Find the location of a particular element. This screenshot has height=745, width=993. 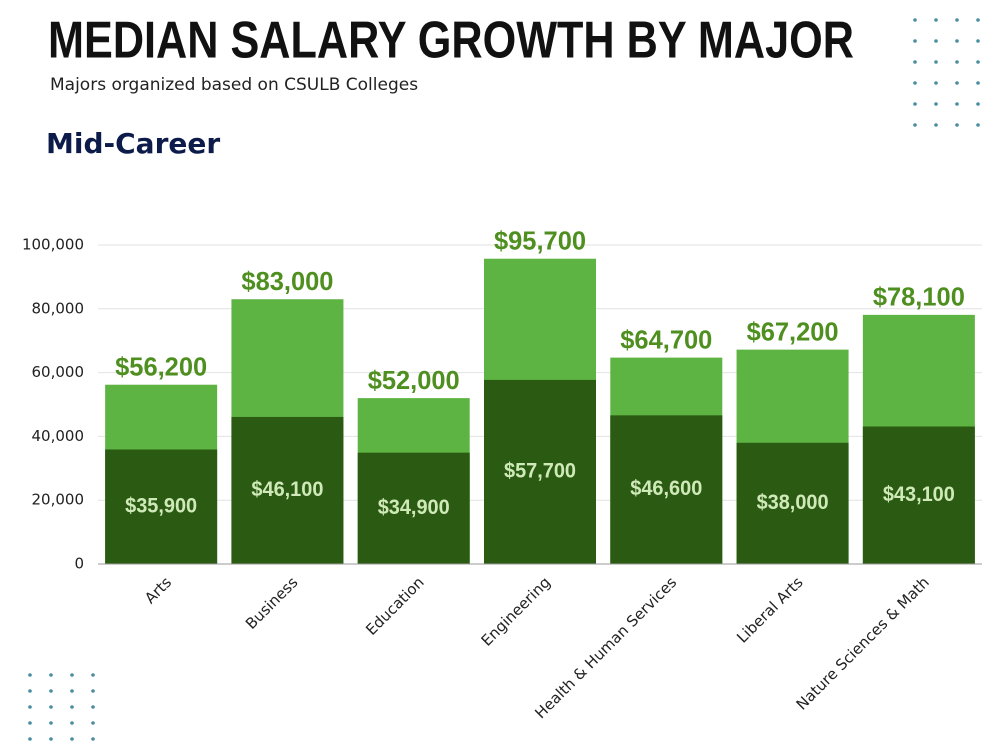

value-label: $38,000 is located at coordinates (793, 502).